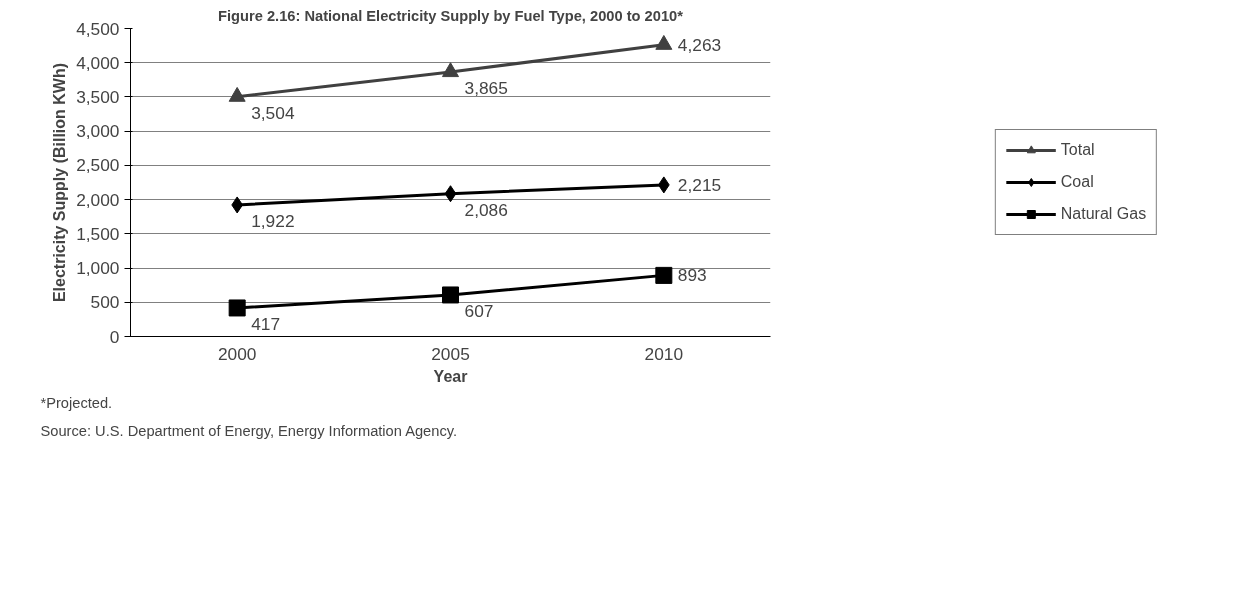 The image size is (1252, 607). What do you see at coordinates (486, 87) in the screenshot?
I see `data-label: 3,865` at bounding box center [486, 87].